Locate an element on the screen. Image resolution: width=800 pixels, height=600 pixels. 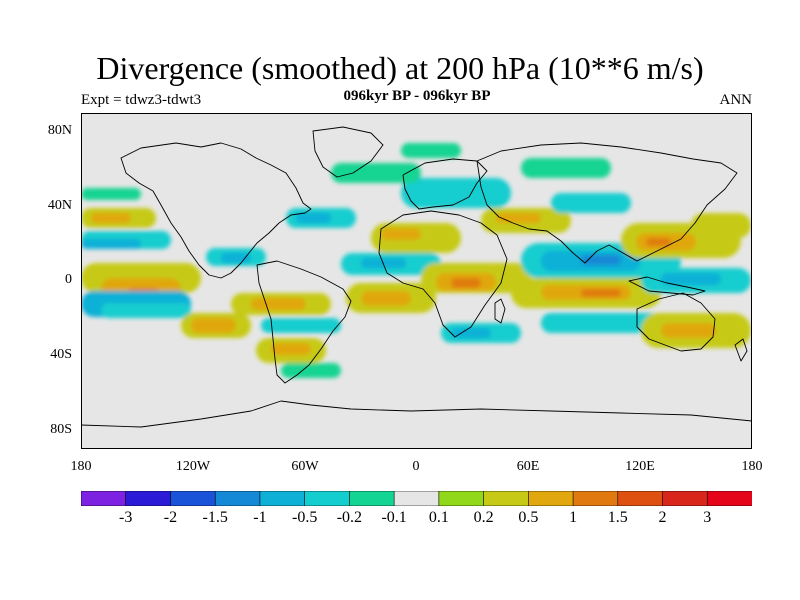
colorbar-label: -3 is located at coordinates (126, 517).